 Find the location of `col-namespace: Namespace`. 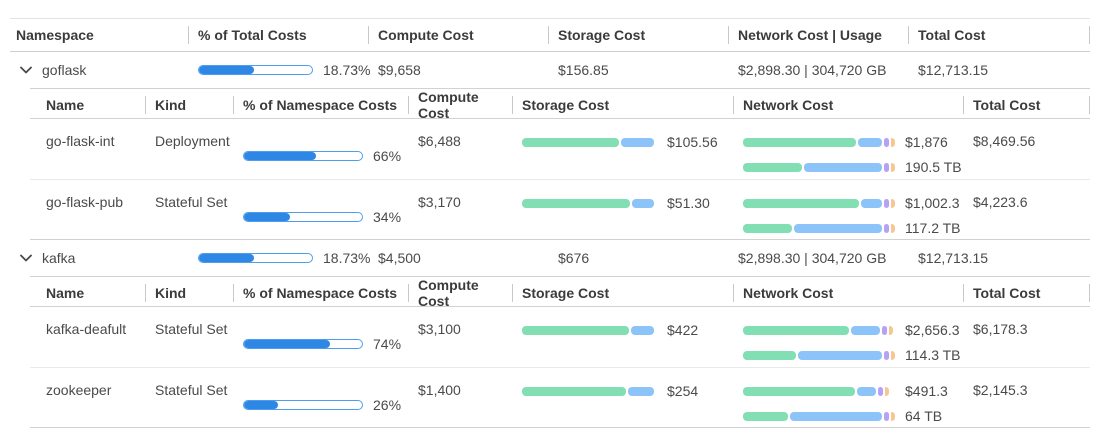

col-namespace: Namespace is located at coordinates (55, 35).